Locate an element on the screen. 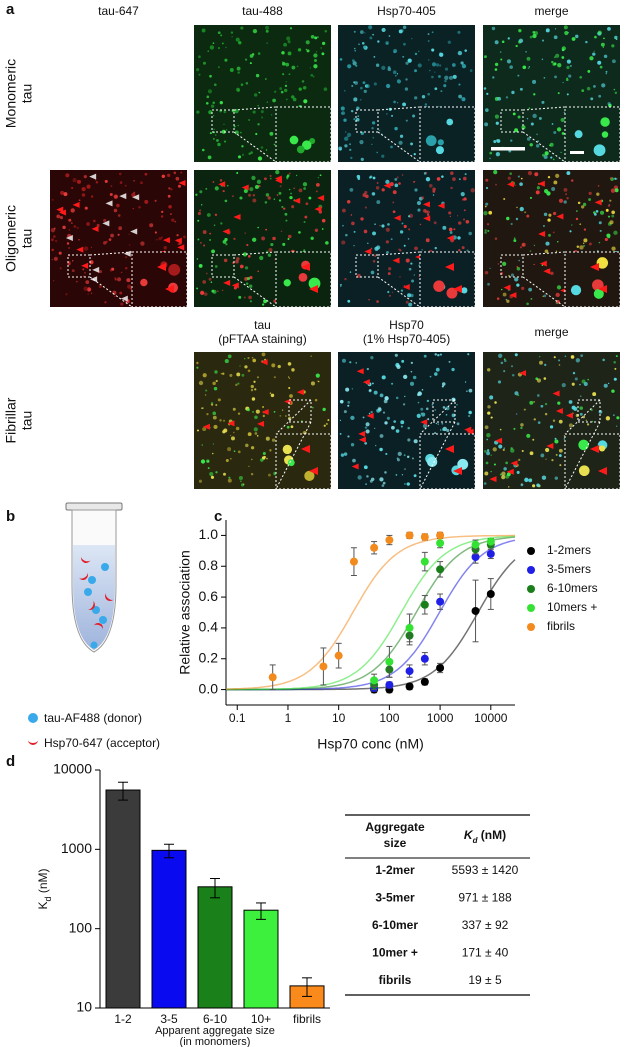  panel-label: b is located at coordinates (10, 516).